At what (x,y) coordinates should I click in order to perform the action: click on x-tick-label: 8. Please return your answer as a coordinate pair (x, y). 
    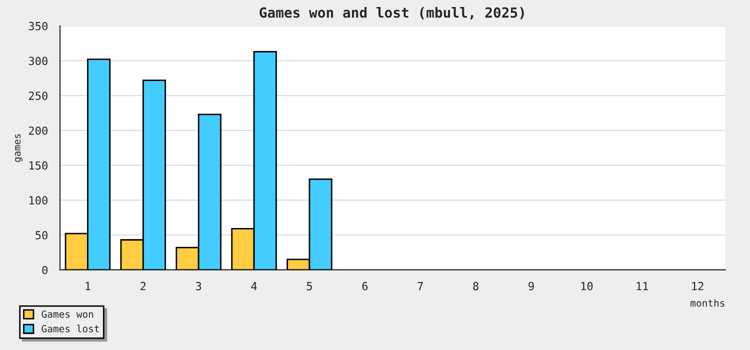
    Looking at the image, I should click on (475, 286).